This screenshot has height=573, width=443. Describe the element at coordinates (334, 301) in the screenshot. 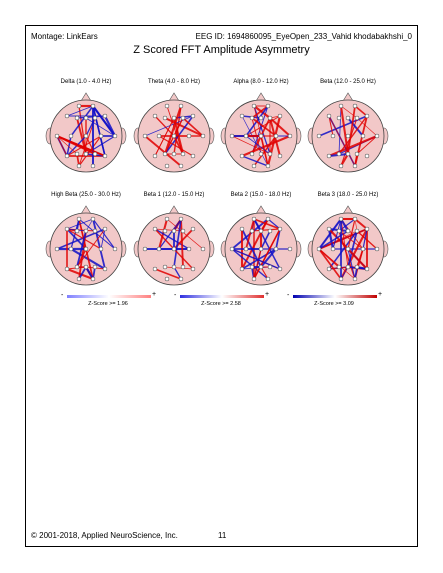

I see `legend-3-09: - + Z-Score >= 3.09` at that location.